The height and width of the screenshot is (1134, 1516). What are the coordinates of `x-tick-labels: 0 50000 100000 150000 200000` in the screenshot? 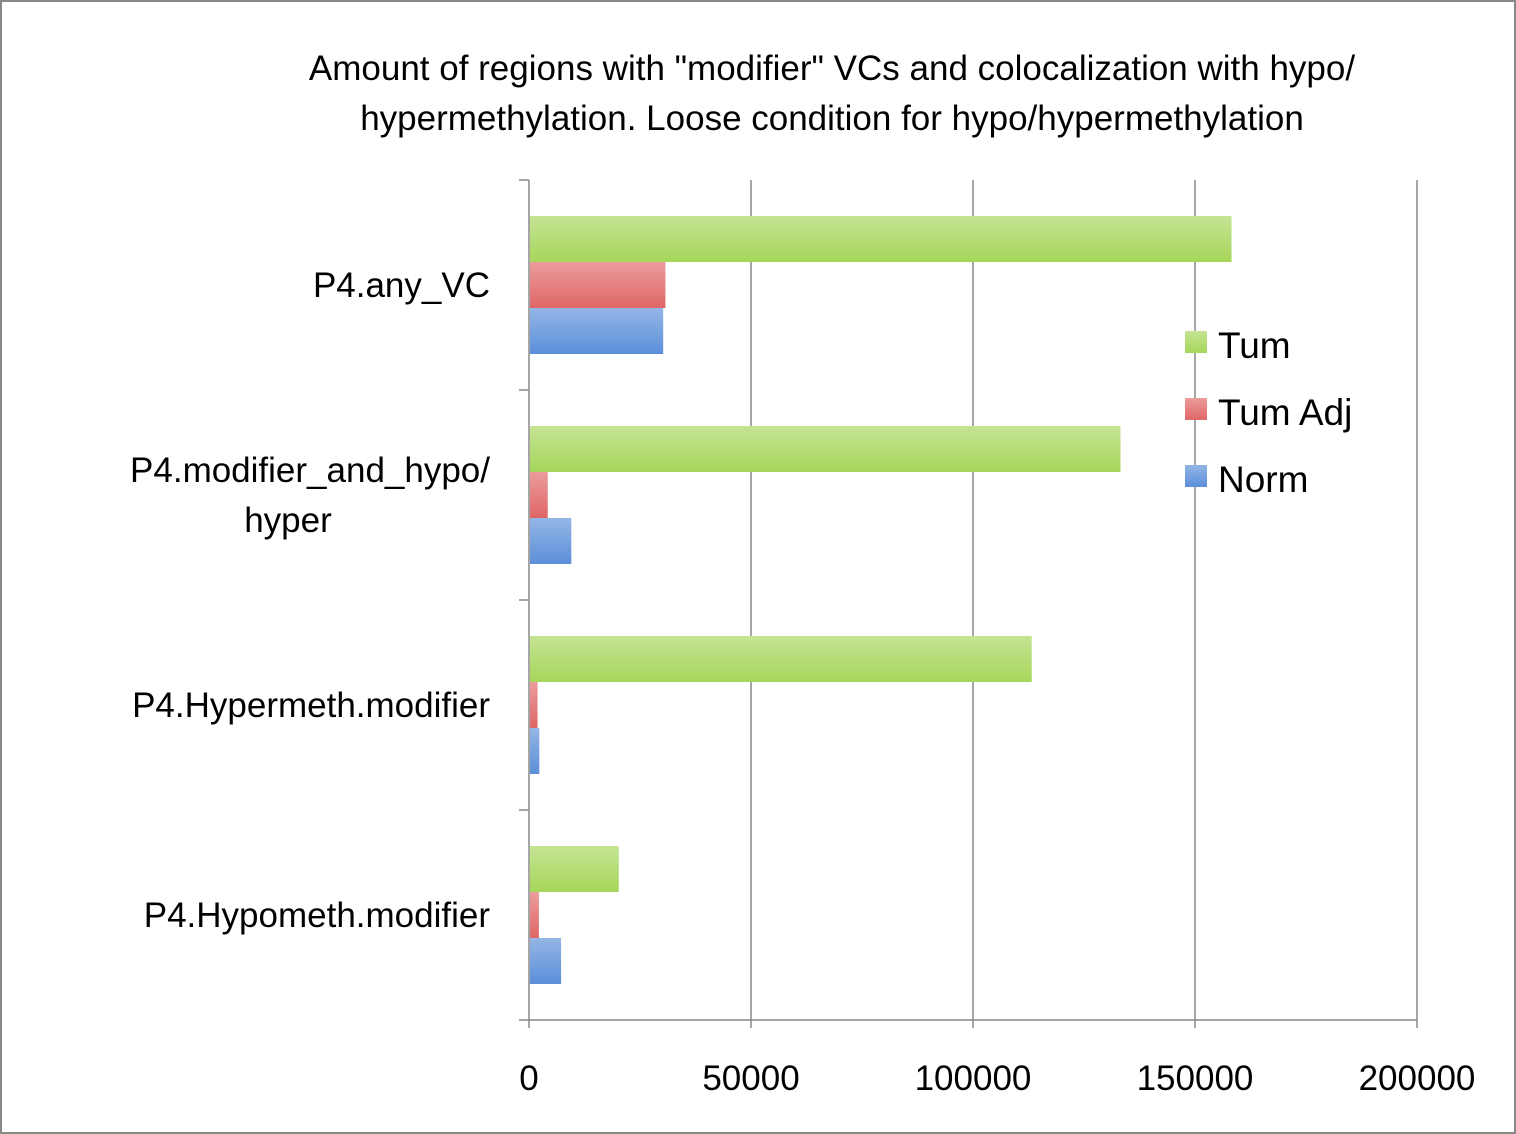 It's located at (997, 1078).